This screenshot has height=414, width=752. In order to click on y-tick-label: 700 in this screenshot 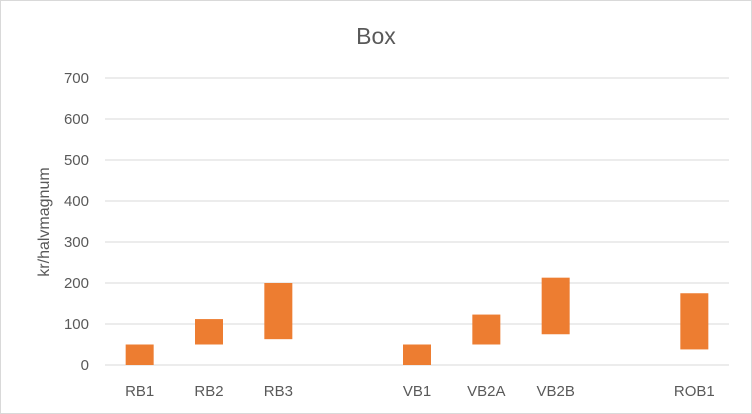, I will do `click(76, 78)`.